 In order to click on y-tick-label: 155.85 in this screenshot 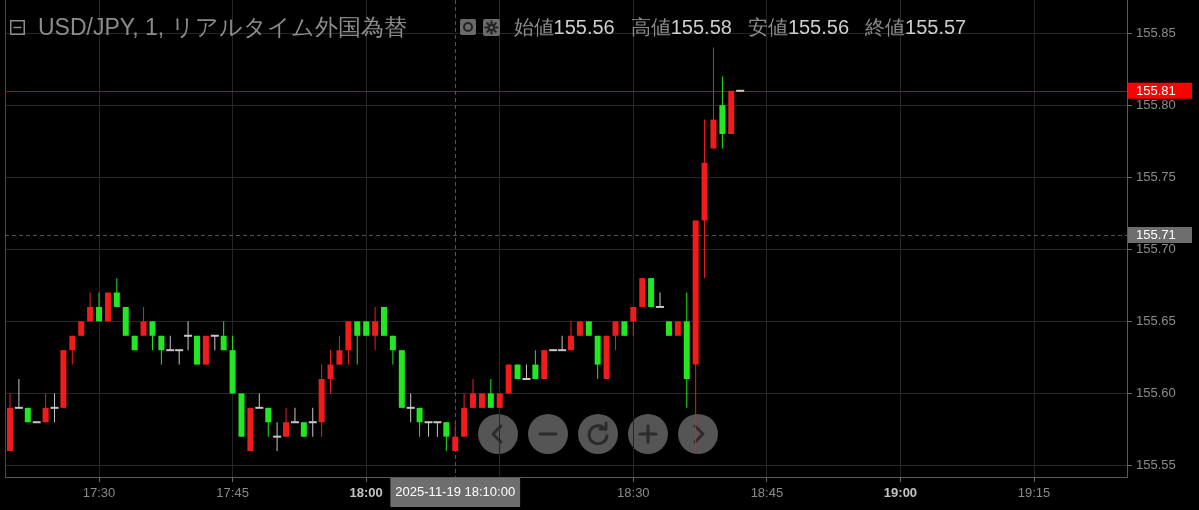, I will do `click(1156, 32)`.